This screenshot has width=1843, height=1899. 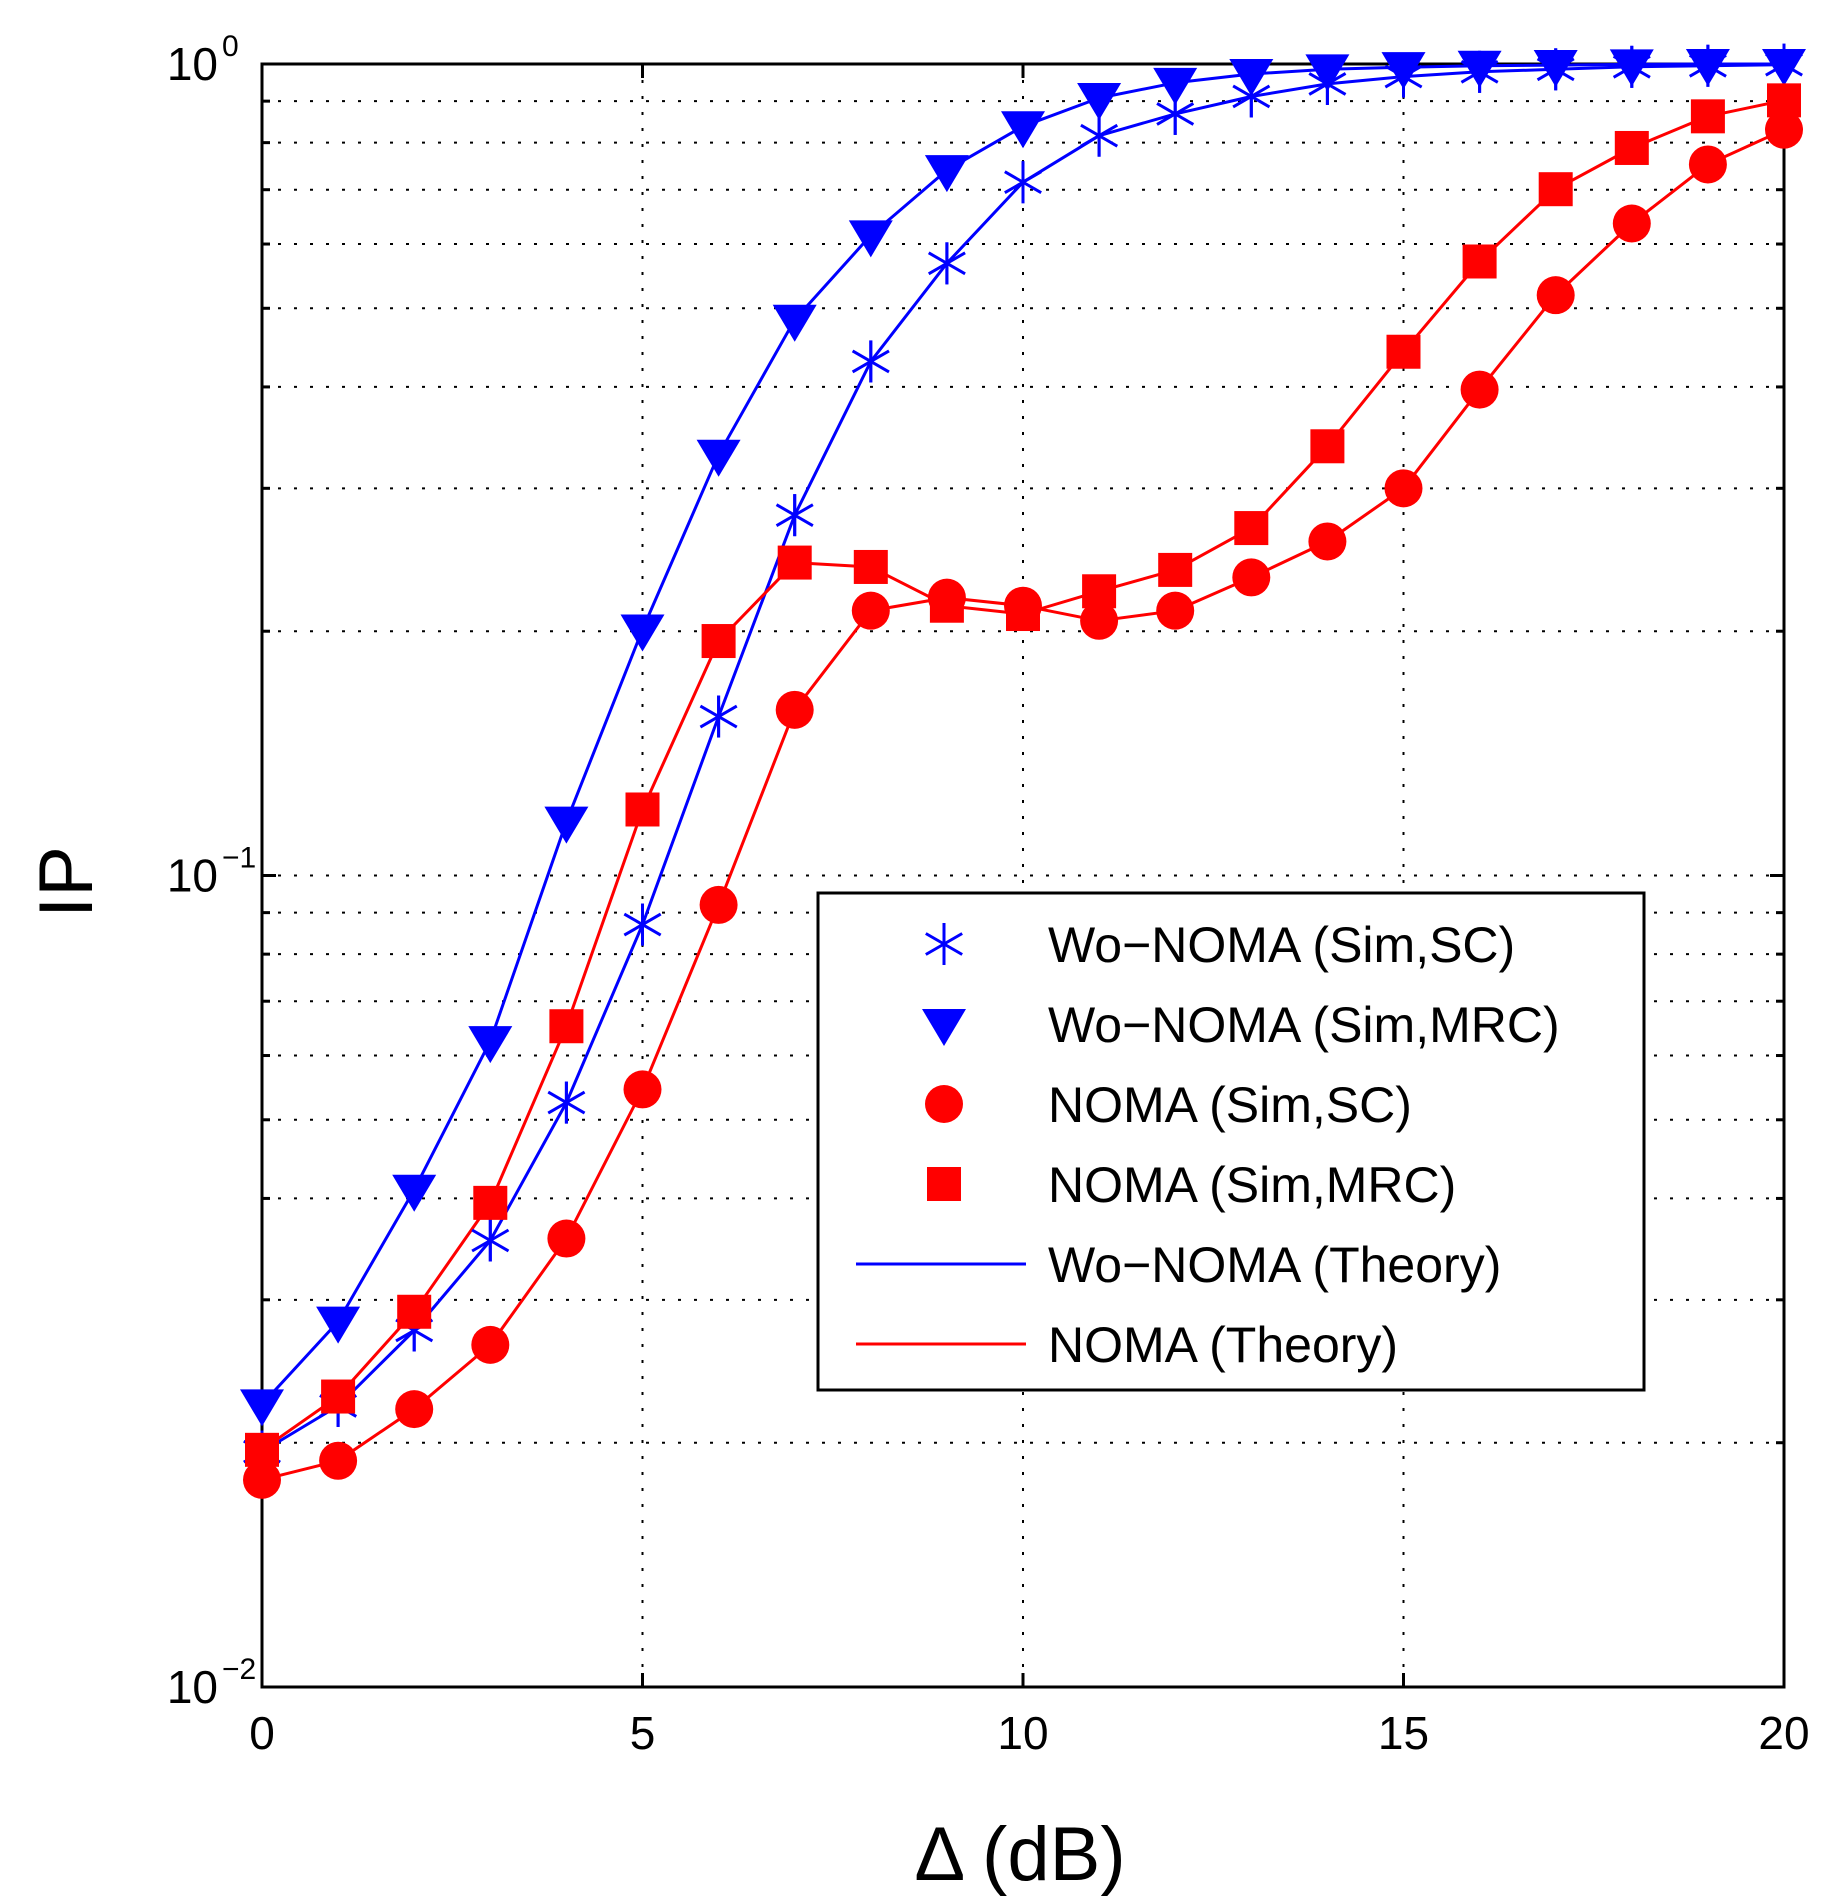 I want to click on legend-entry: Wo−NOMA (Theory), so click(x=1178, y=1265).